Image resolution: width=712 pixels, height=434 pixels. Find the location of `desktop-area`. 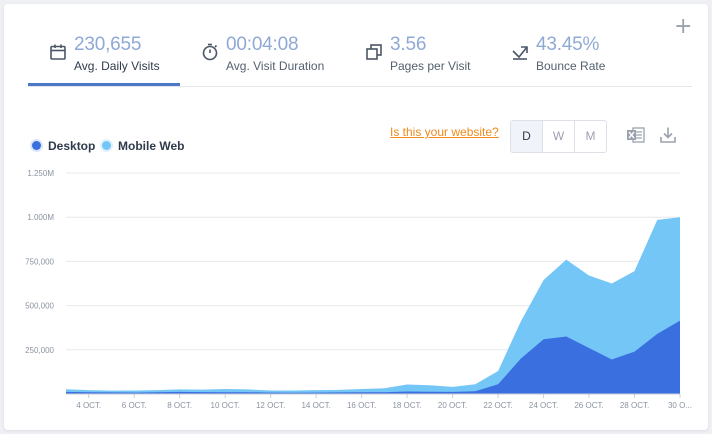

desktop-area is located at coordinates (373, 357).